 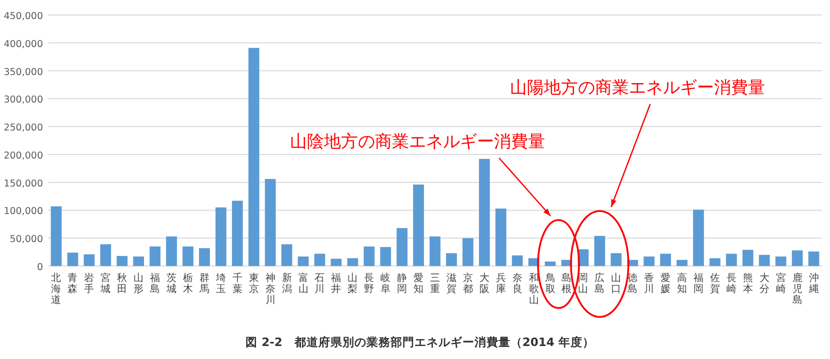 What do you see at coordinates (23, 184) in the screenshot?
I see `y-tick-label: 150,000` at bounding box center [23, 184].